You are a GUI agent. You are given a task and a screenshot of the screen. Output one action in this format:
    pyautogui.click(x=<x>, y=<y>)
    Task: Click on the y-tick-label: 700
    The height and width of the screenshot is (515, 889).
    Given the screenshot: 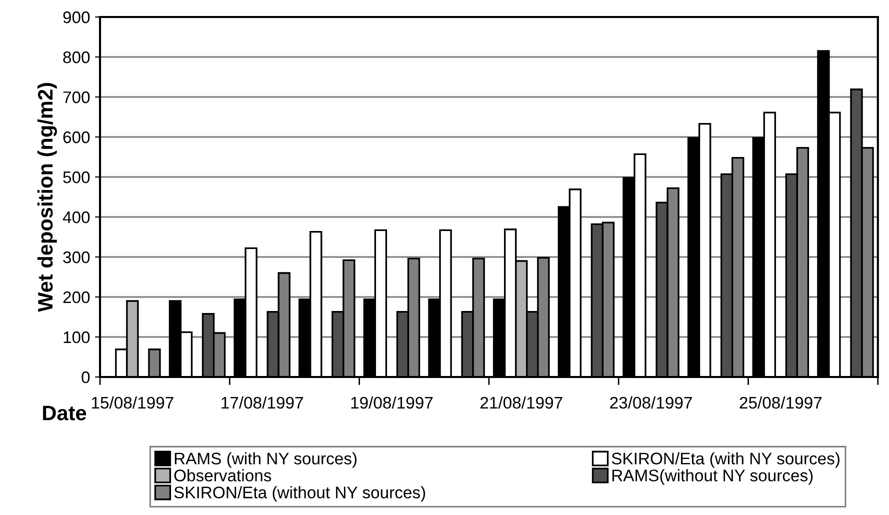 What is the action you would take?
    pyautogui.click(x=76, y=97)
    